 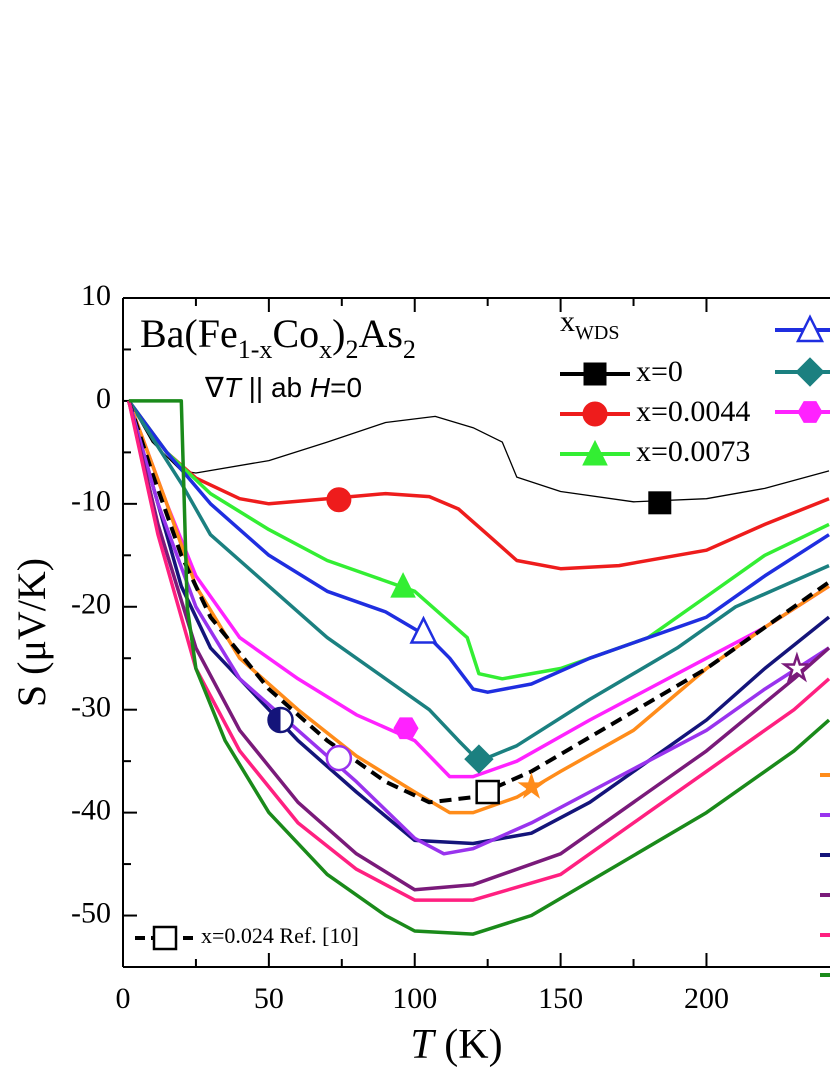 I want to click on x-tick-label: 50, so click(x=269, y=998).